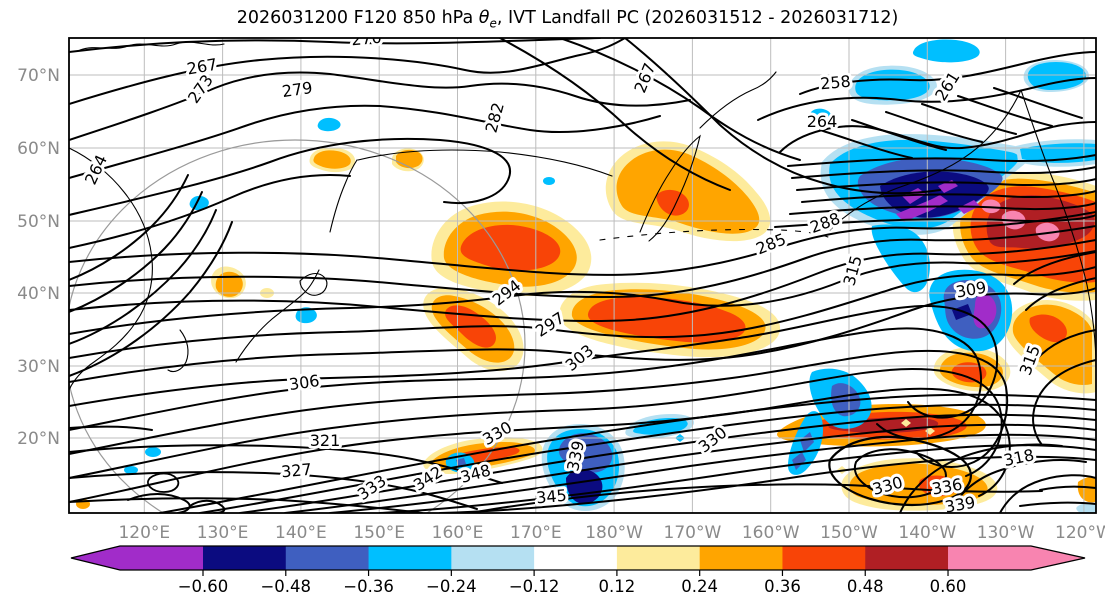  Describe the element at coordinates (304, 382) in the screenshot. I see `contour-label: 306` at that location.